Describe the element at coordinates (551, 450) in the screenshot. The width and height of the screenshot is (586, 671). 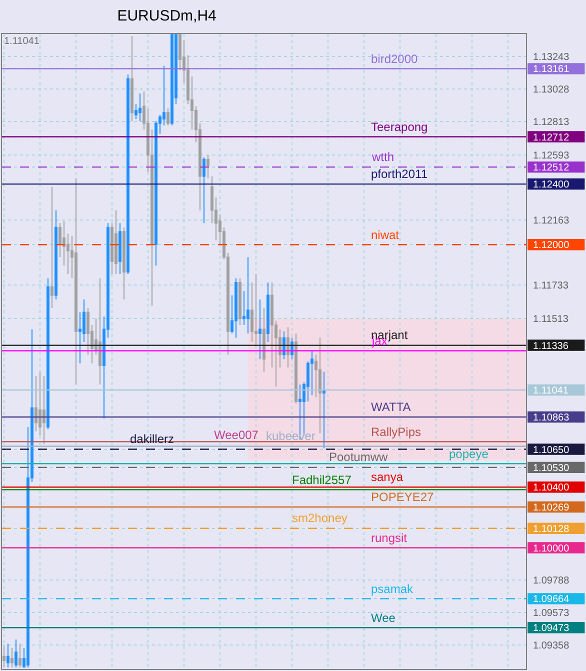
I see `y-tick-label: 1.10650` at that location.